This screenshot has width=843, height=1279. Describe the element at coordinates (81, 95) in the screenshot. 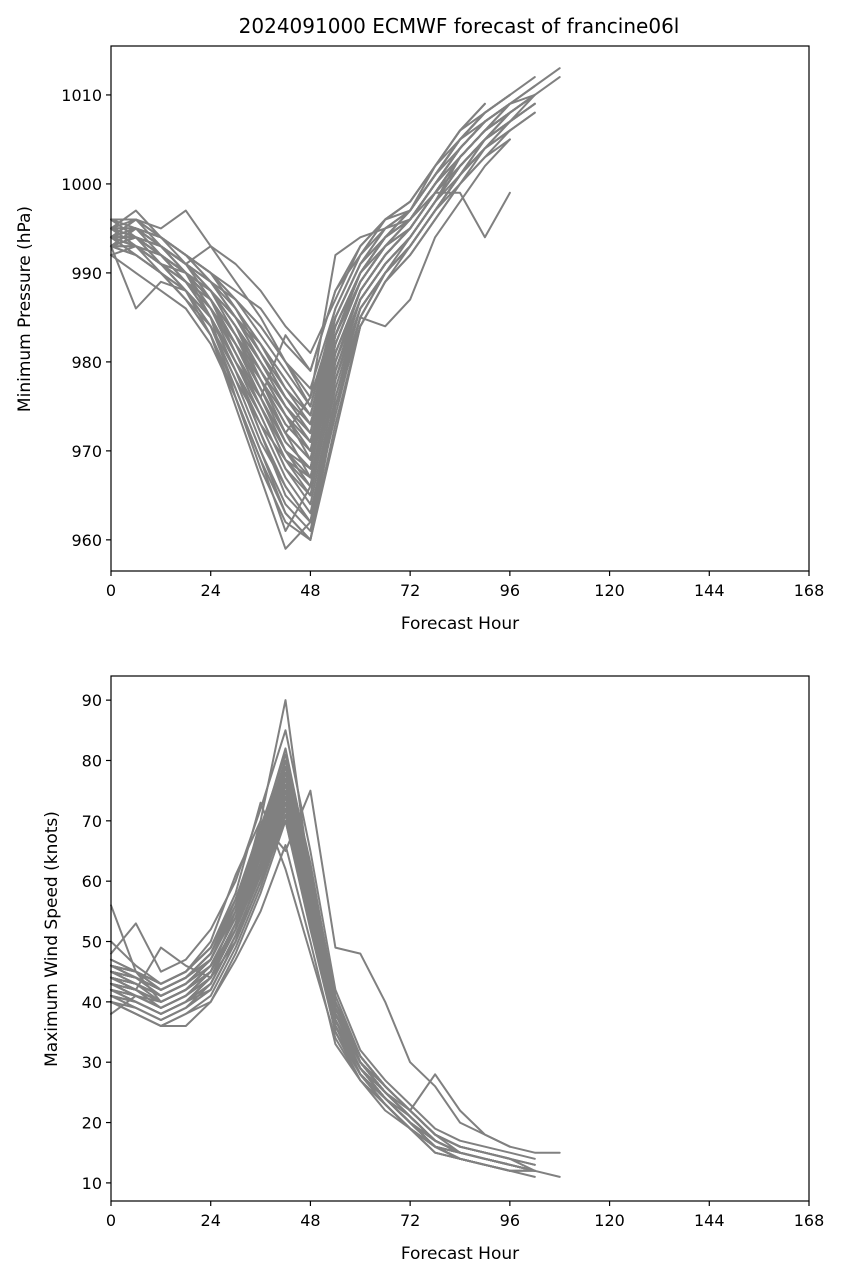

I see `pressure-y-tick-label: 1010` at that location.